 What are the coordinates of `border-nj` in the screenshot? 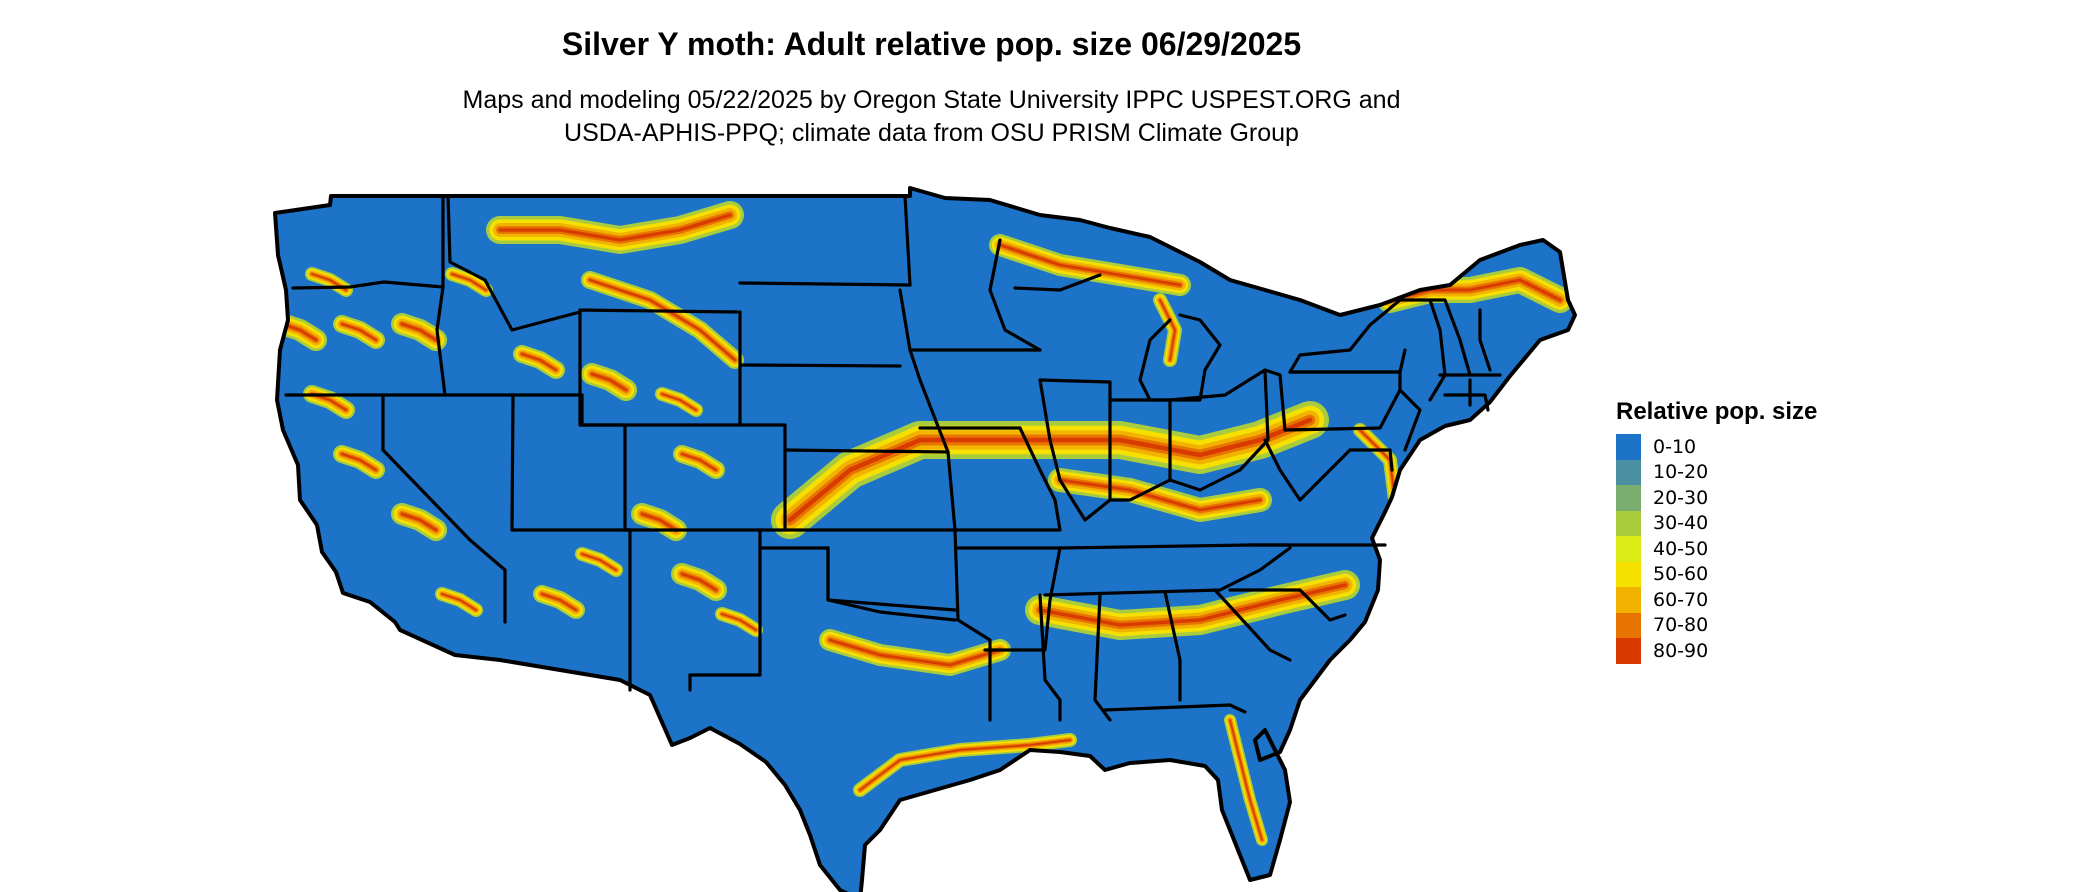 It's located at (1410, 420).